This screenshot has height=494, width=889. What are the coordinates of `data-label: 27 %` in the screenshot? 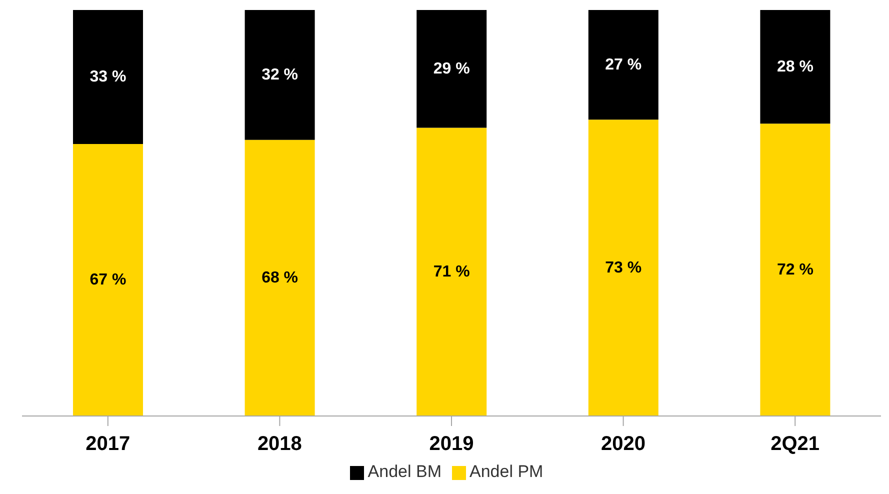 It's located at (623, 65).